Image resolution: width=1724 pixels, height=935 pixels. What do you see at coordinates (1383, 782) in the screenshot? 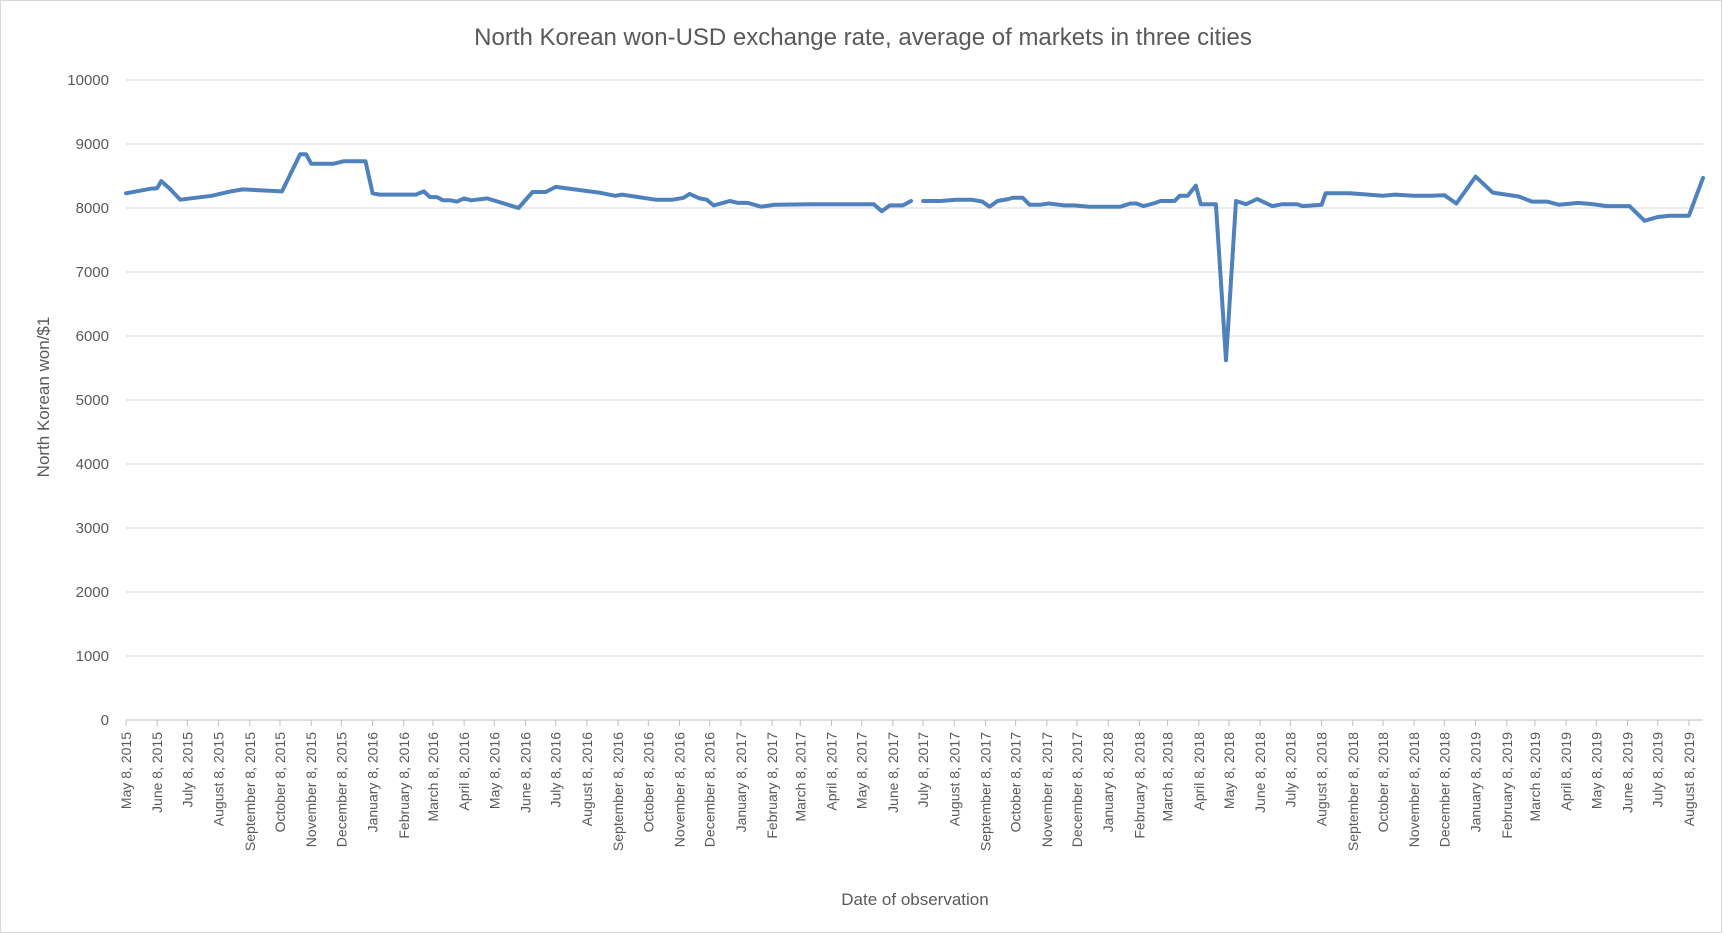
I see `x-tick-label: October 8, 2018` at bounding box center [1383, 782].